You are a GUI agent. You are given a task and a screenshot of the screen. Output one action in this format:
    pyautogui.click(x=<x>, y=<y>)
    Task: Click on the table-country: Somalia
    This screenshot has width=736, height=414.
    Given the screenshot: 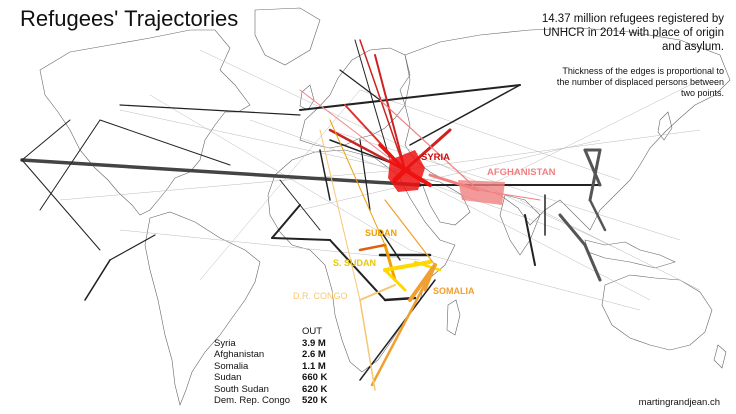 What is the action you would take?
    pyautogui.click(x=231, y=366)
    